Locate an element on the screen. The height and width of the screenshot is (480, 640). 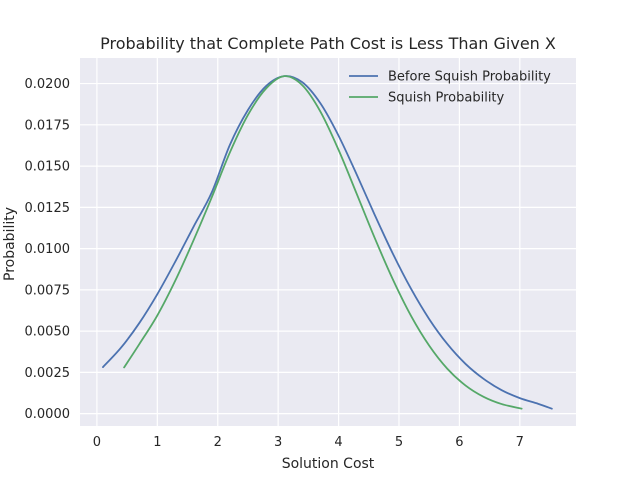
x-tick-label: 0 is located at coordinates (97, 442).